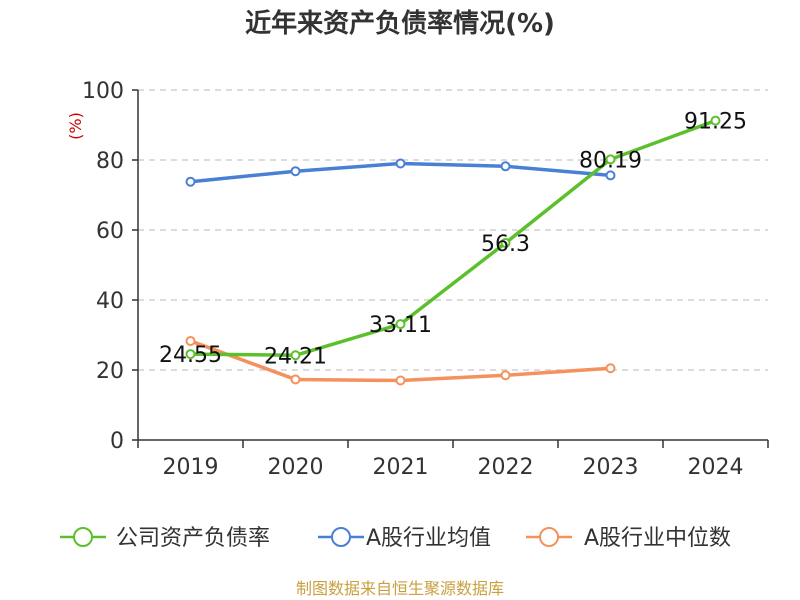  What do you see at coordinates (400, 361) in the screenshot?
I see `series-line` at bounding box center [400, 361].